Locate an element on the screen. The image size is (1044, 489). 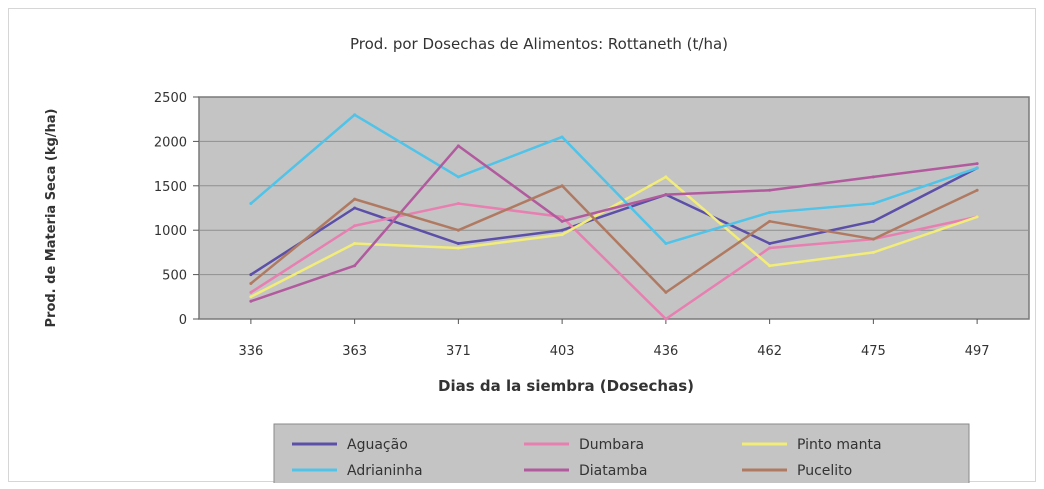
legend-label: Adrianinha is located at coordinates (385, 471).